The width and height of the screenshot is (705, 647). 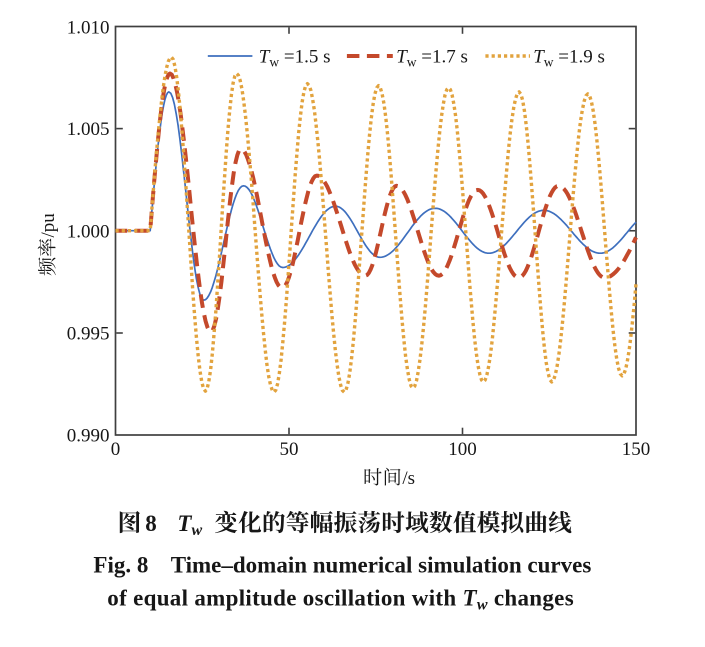 What do you see at coordinates (88, 28) in the screenshot?
I see `svg-text: 1.010` at bounding box center [88, 28].